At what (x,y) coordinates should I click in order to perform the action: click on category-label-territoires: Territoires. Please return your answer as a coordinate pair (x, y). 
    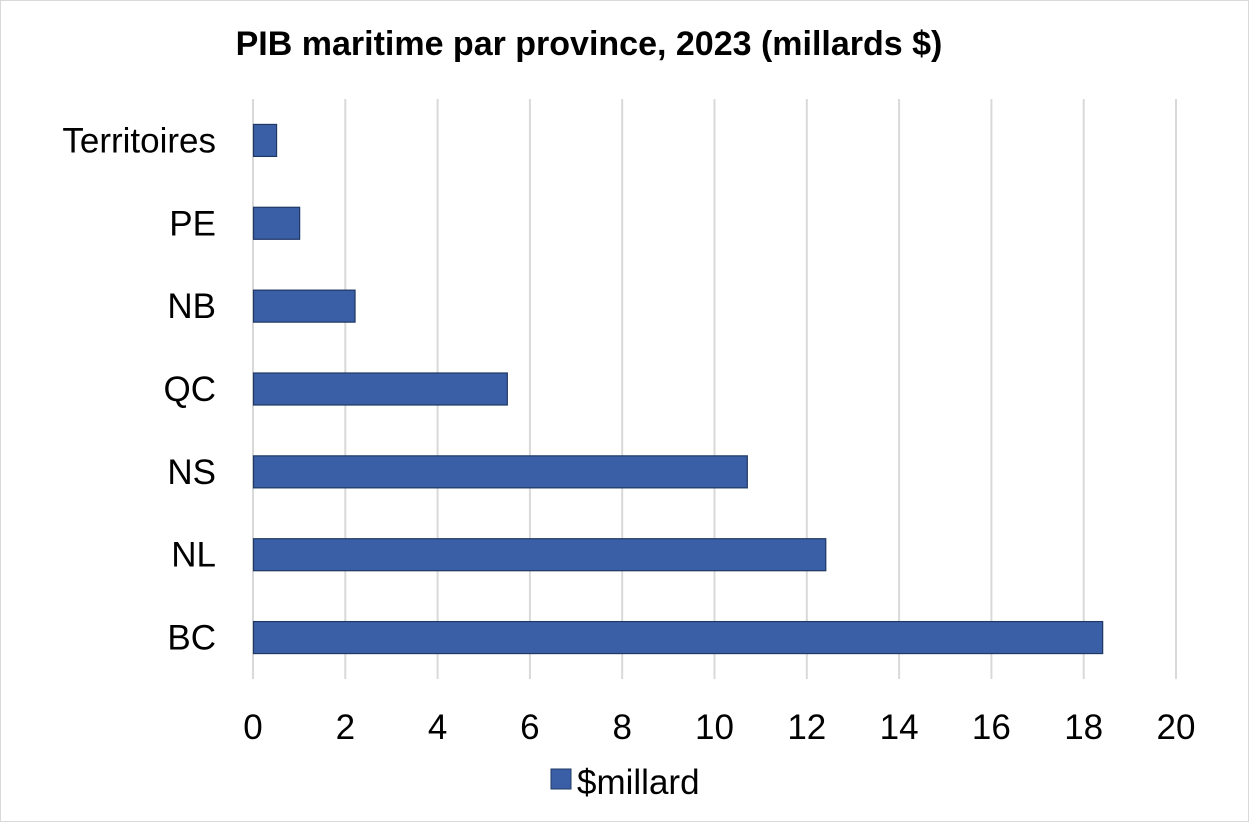
    Looking at the image, I should click on (139, 140).